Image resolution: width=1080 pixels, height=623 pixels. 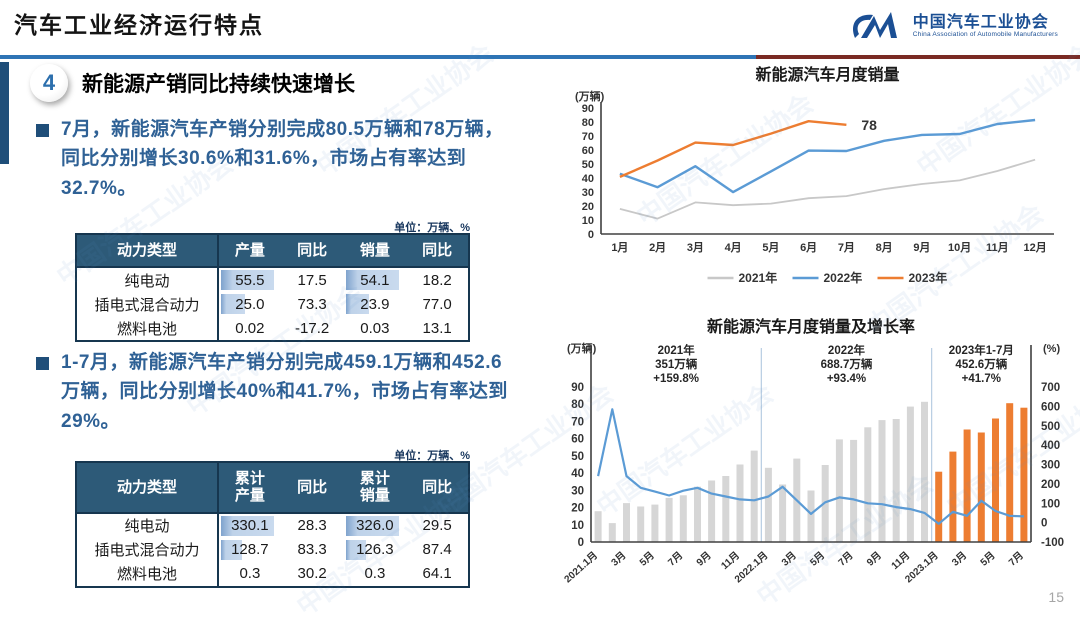 I want to click on cell-value: 纯电动, so click(x=147, y=281).